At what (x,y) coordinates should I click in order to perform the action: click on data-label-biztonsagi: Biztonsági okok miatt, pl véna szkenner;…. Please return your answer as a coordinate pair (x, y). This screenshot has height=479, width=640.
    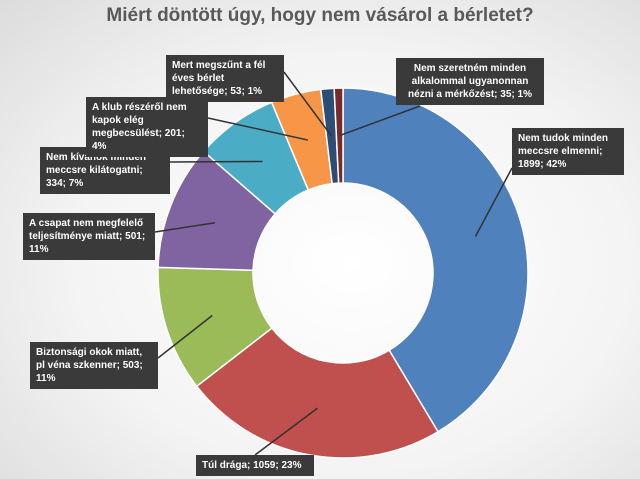
    Looking at the image, I should click on (94, 365).